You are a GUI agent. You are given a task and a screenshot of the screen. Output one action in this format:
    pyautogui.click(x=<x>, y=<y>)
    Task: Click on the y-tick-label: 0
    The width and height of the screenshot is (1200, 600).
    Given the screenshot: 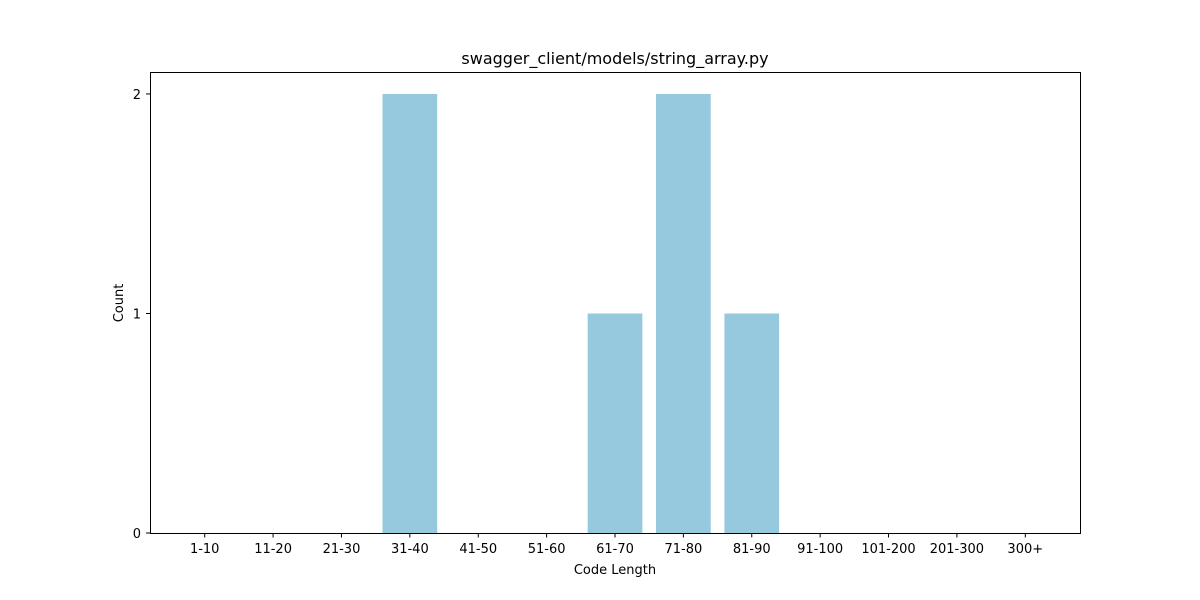 What is the action you would take?
    pyautogui.click(x=137, y=534)
    